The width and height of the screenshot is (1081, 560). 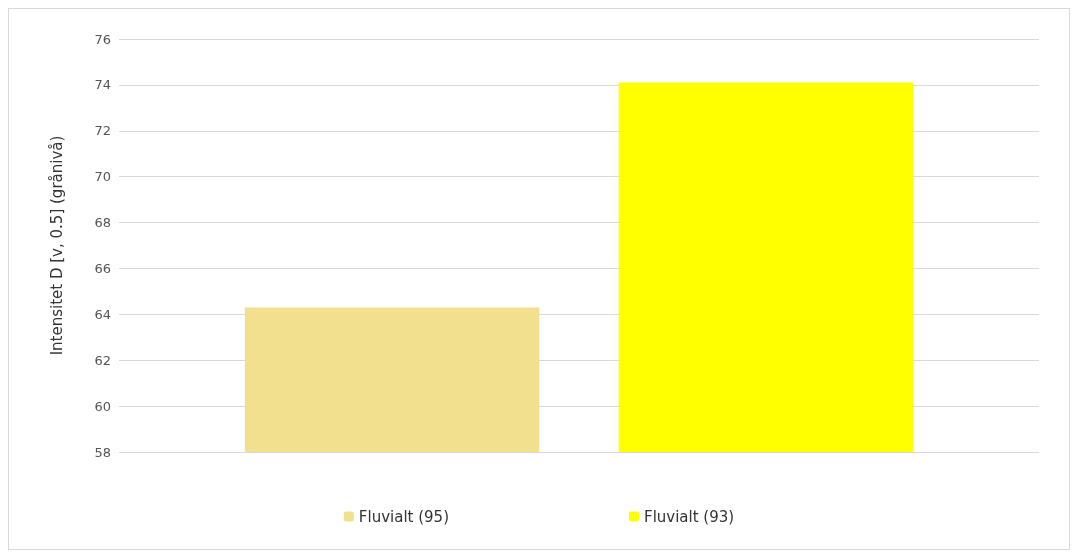 What do you see at coordinates (689, 516) in the screenshot?
I see `legend-label: Fluvialt (93)` at bounding box center [689, 516].